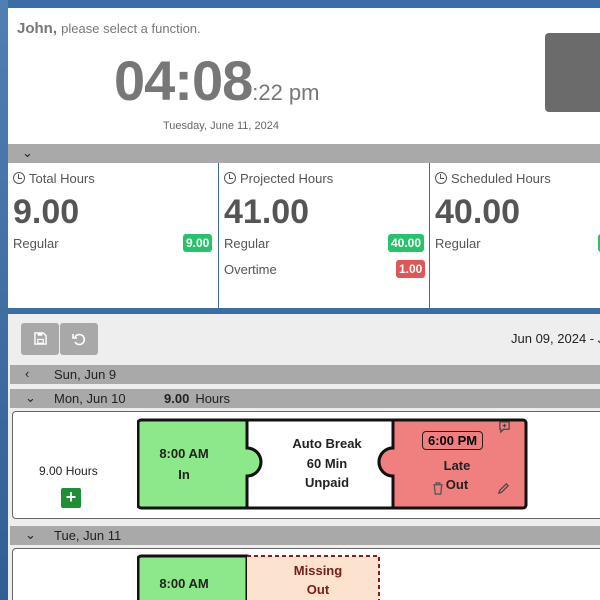  Describe the element at coordinates (287, 178) in the screenshot. I see `card-title-text: Projected Hours` at that location.